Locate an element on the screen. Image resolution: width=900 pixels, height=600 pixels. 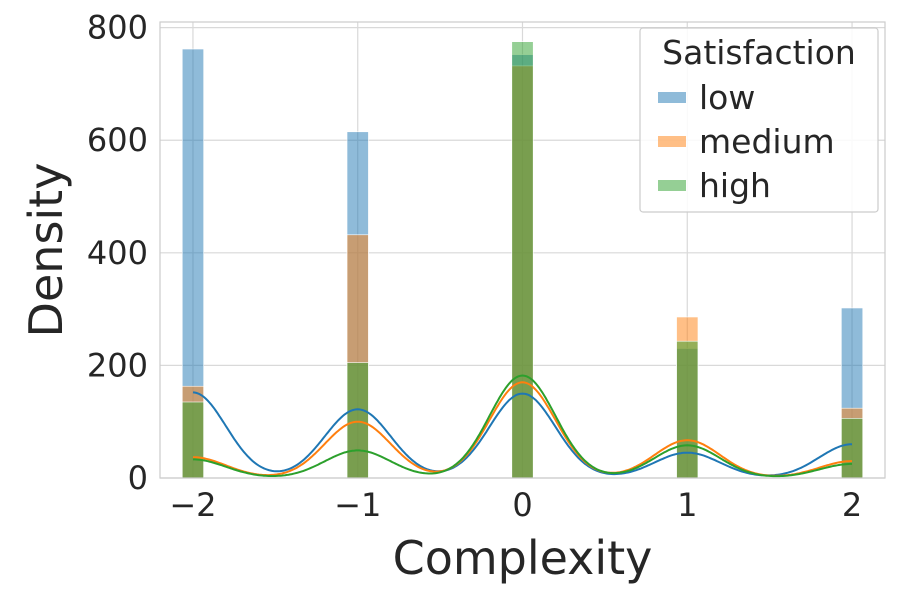
legend-title: Satisfaction is located at coordinates (759, 52).